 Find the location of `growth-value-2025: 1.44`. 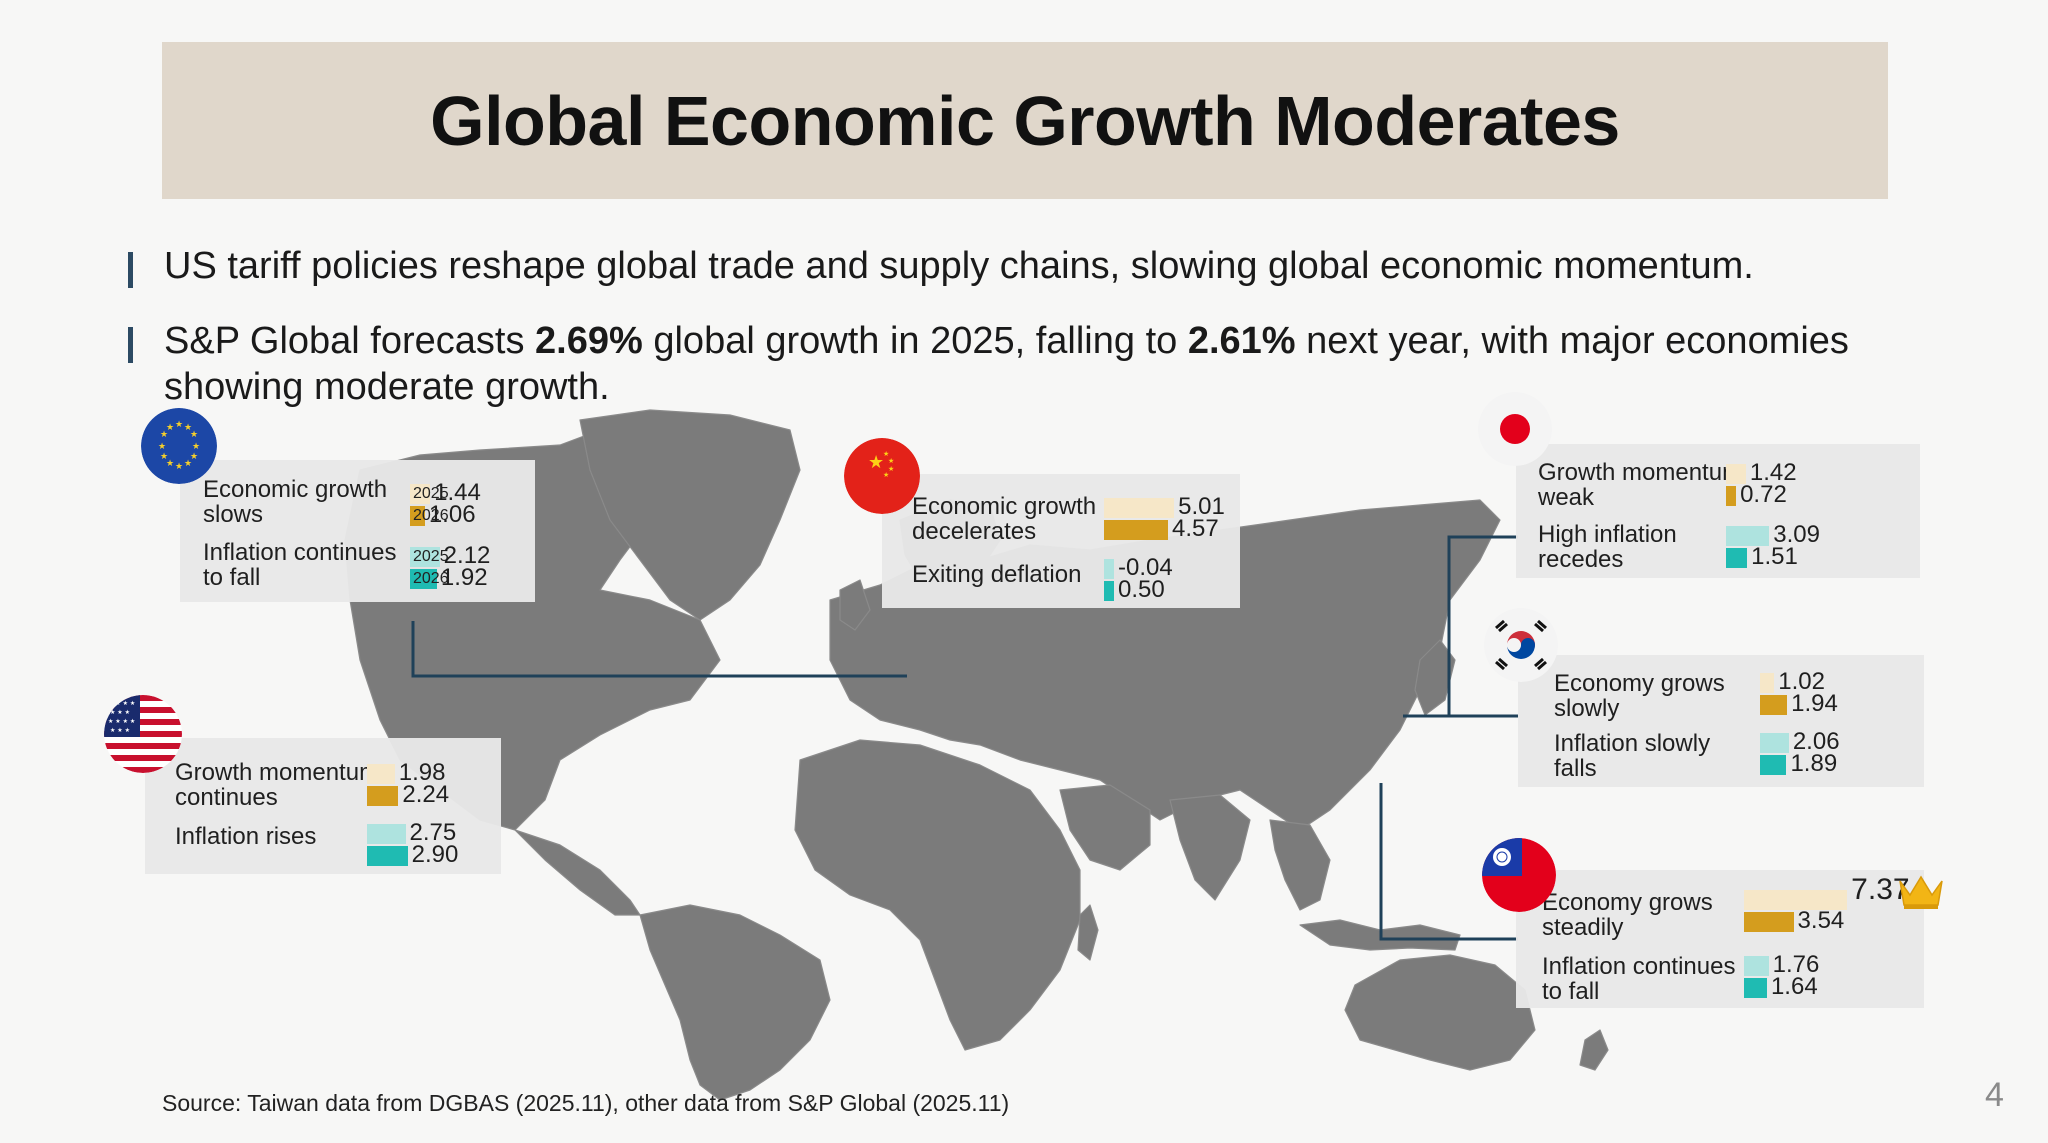

growth-value-2025: 1.44 is located at coordinates (457, 492).